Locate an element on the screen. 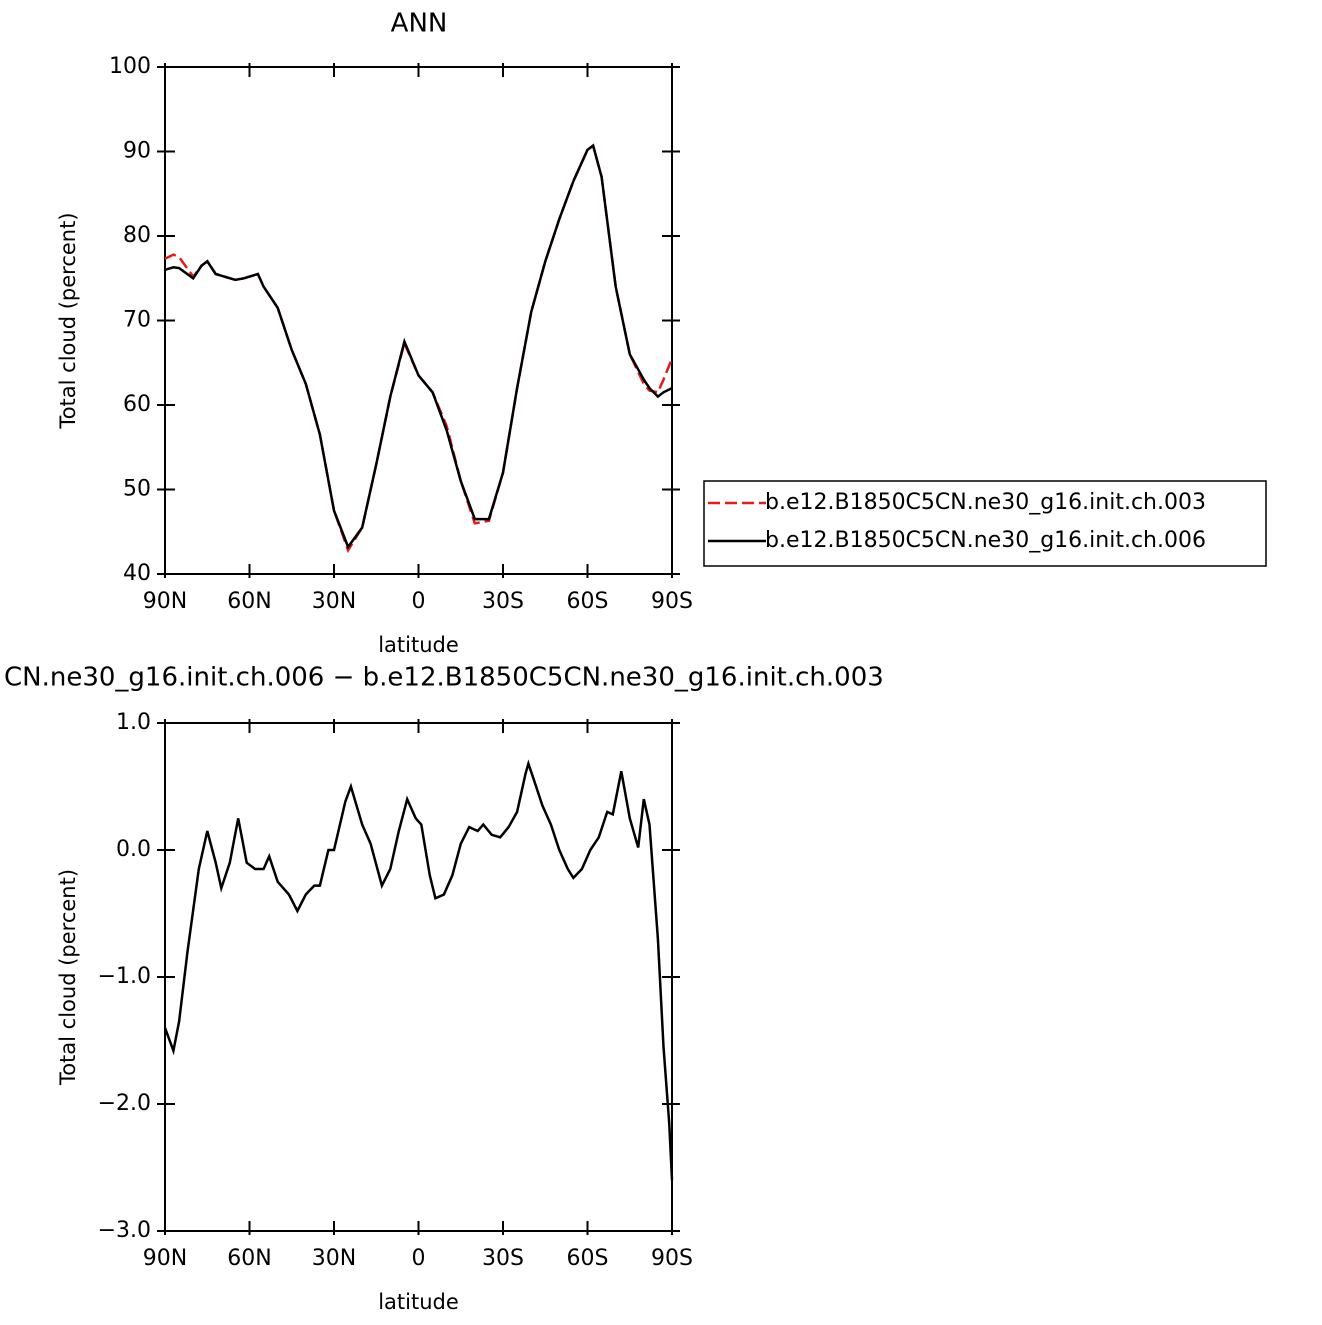  y-tick-label: 70 is located at coordinates (137, 320).